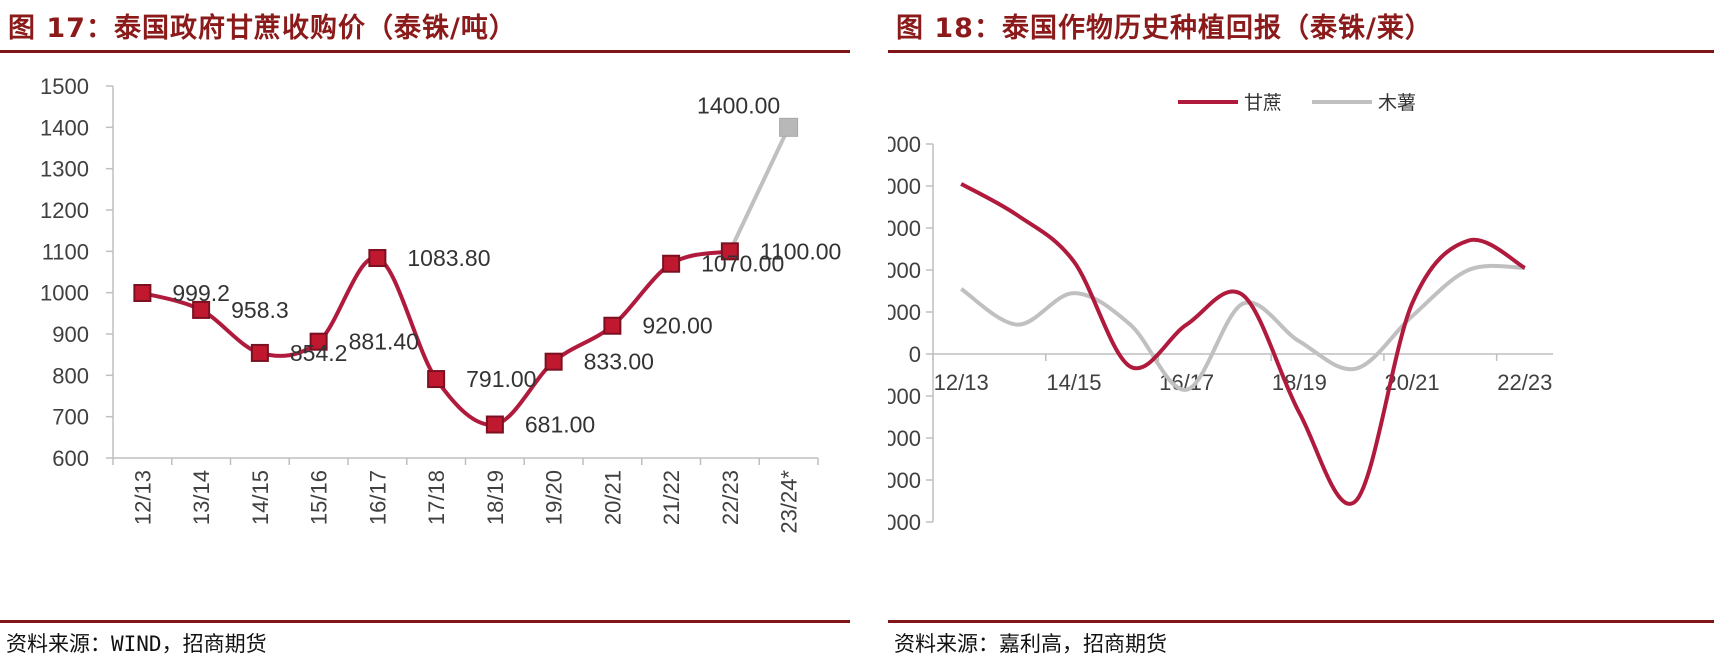  What do you see at coordinates (262, 28) in the screenshot?
I see `left-figure-title: 图 17：泰国政府甘蔗收购价（泰铢/吨）` at bounding box center [262, 28].